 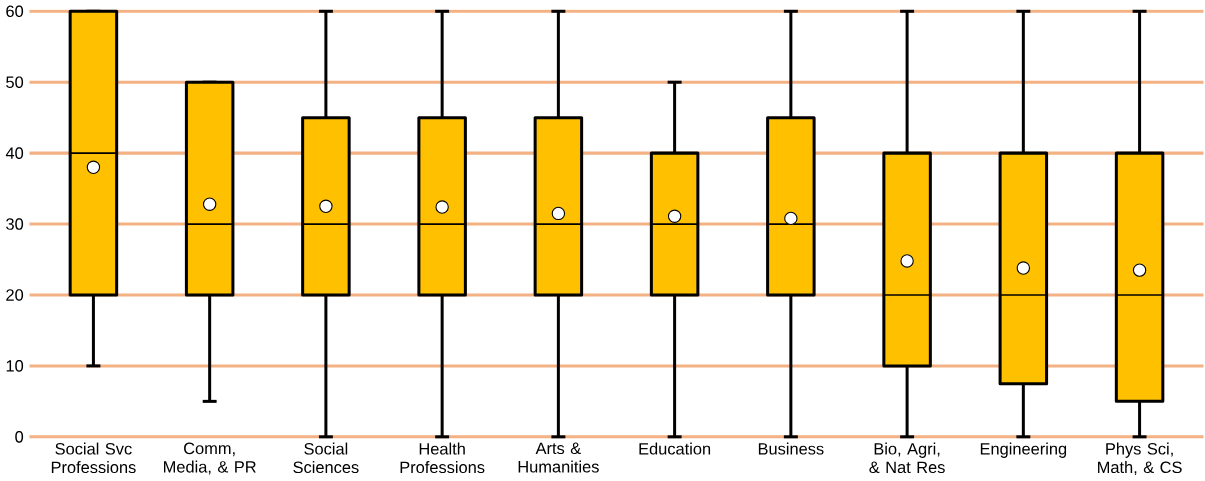 I want to click on y-tick-label: 30, so click(x=15, y=224).